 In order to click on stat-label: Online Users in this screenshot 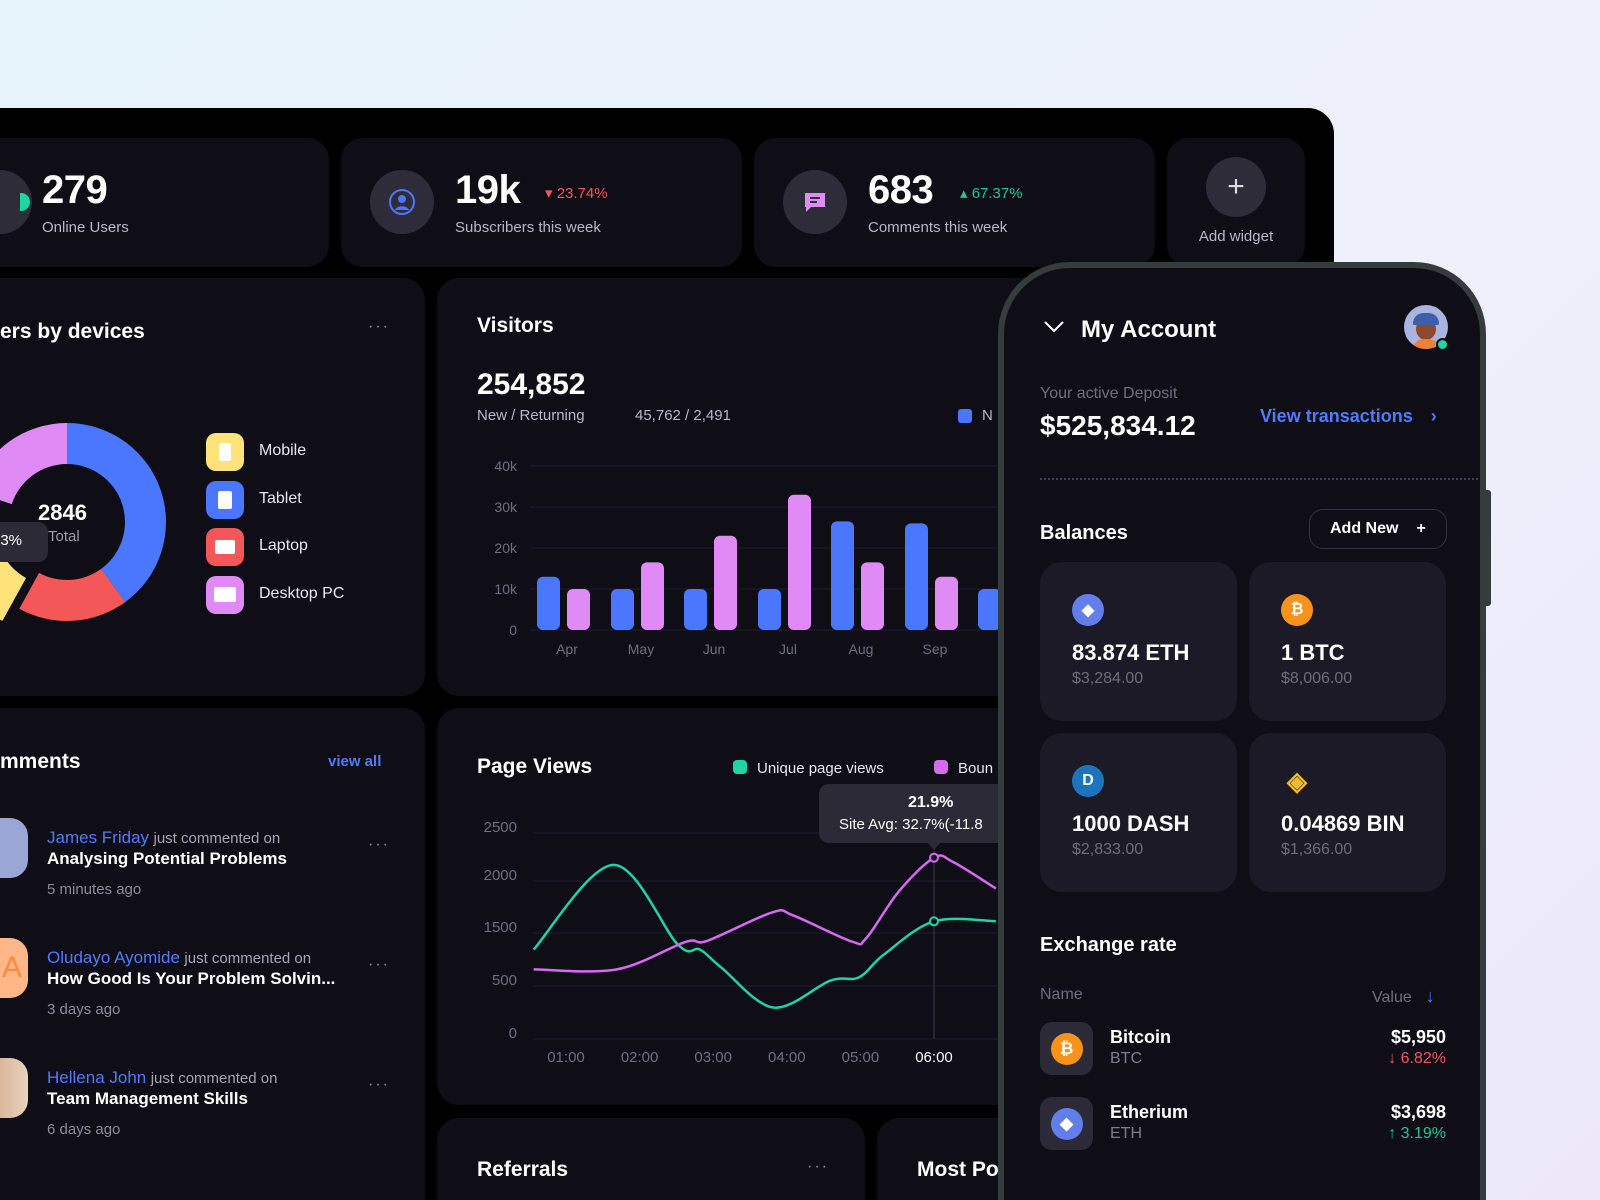, I will do `click(85, 227)`.